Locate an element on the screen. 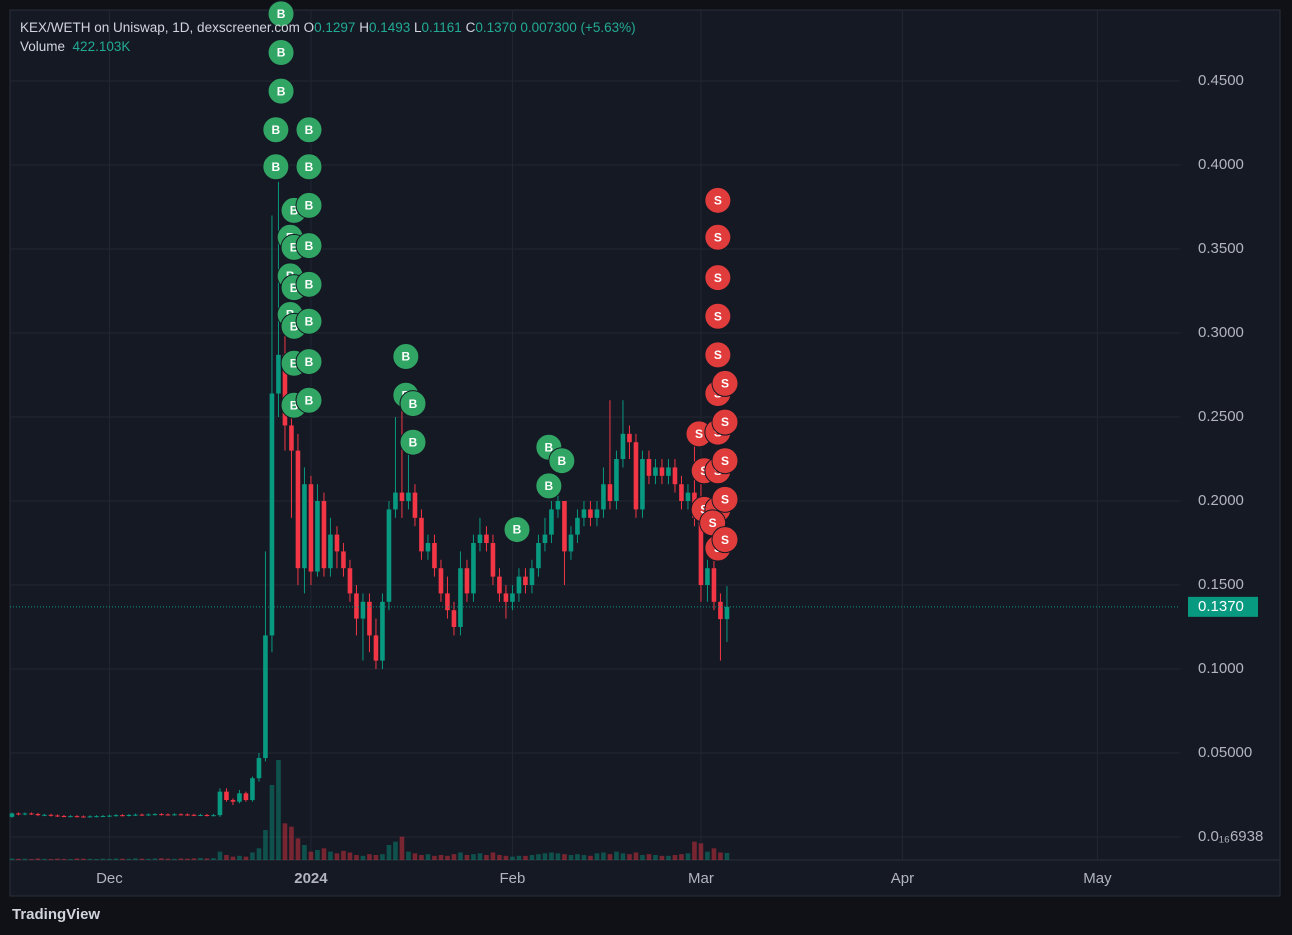 Image resolution: width=1292 pixels, height=935 pixels. brand-logo: TradingView is located at coordinates (56, 914).